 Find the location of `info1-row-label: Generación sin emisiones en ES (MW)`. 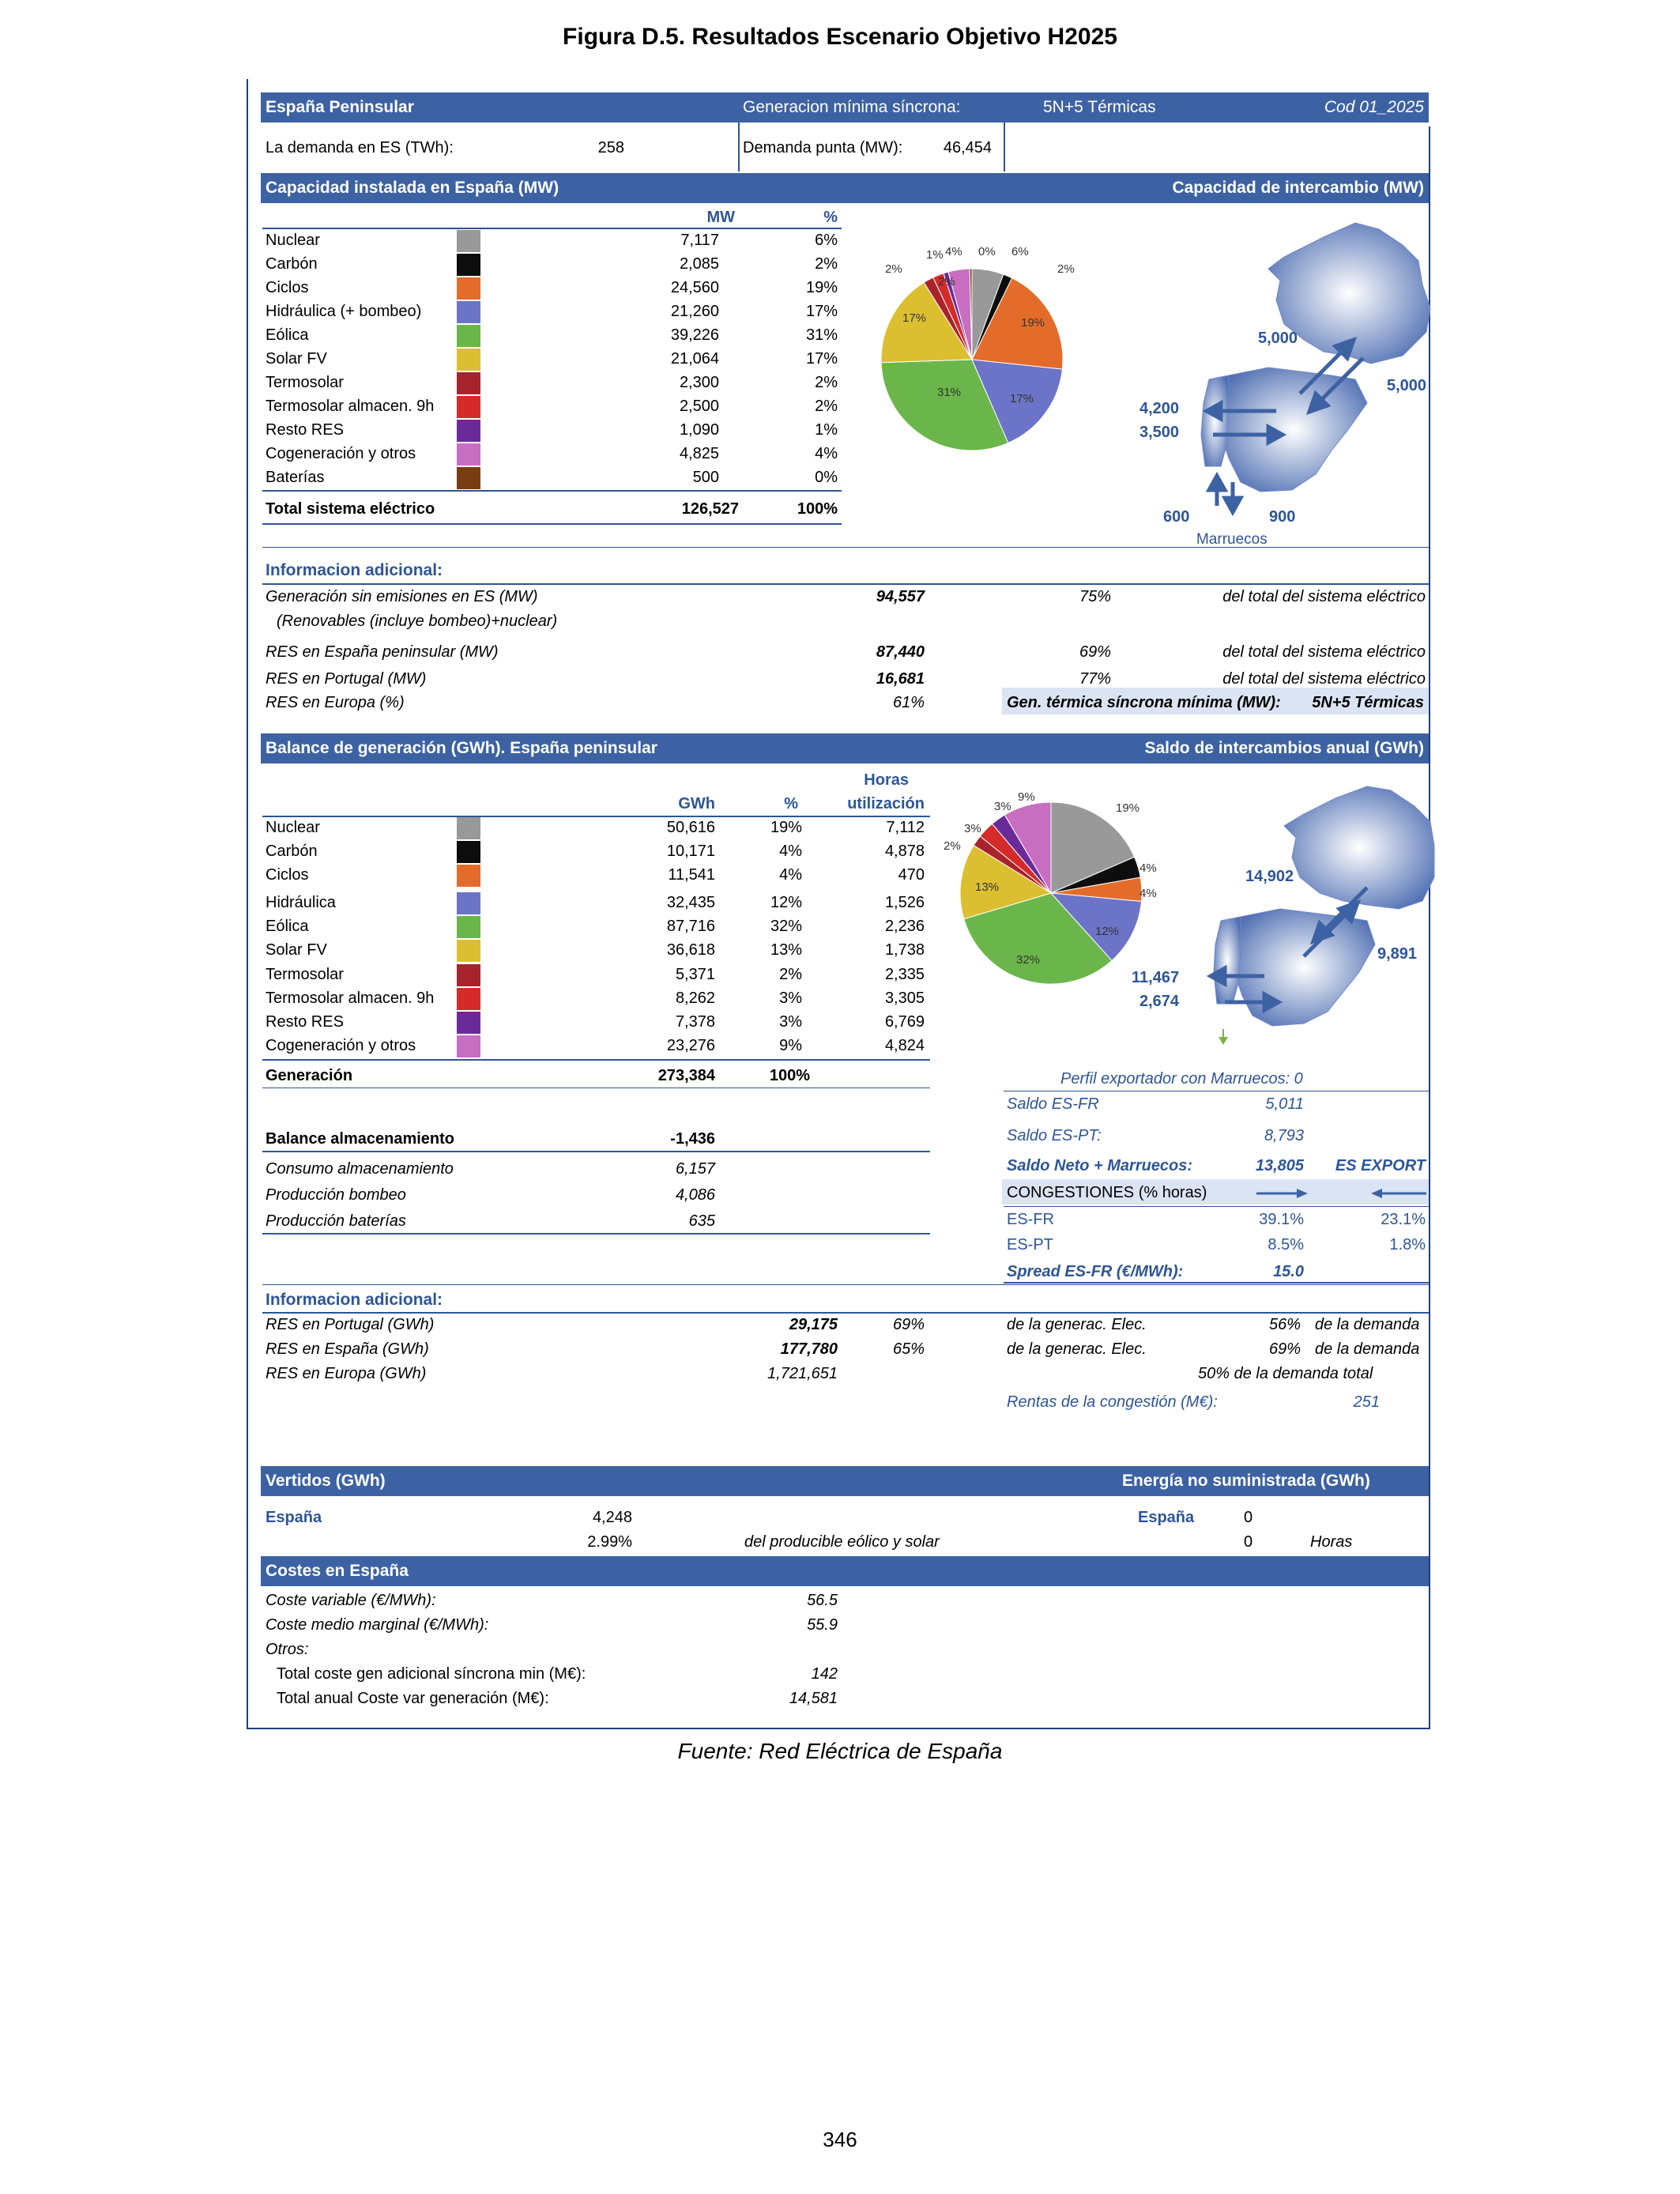

info1-row-label: Generación sin emisiones en ES (MW) is located at coordinates (402, 596).